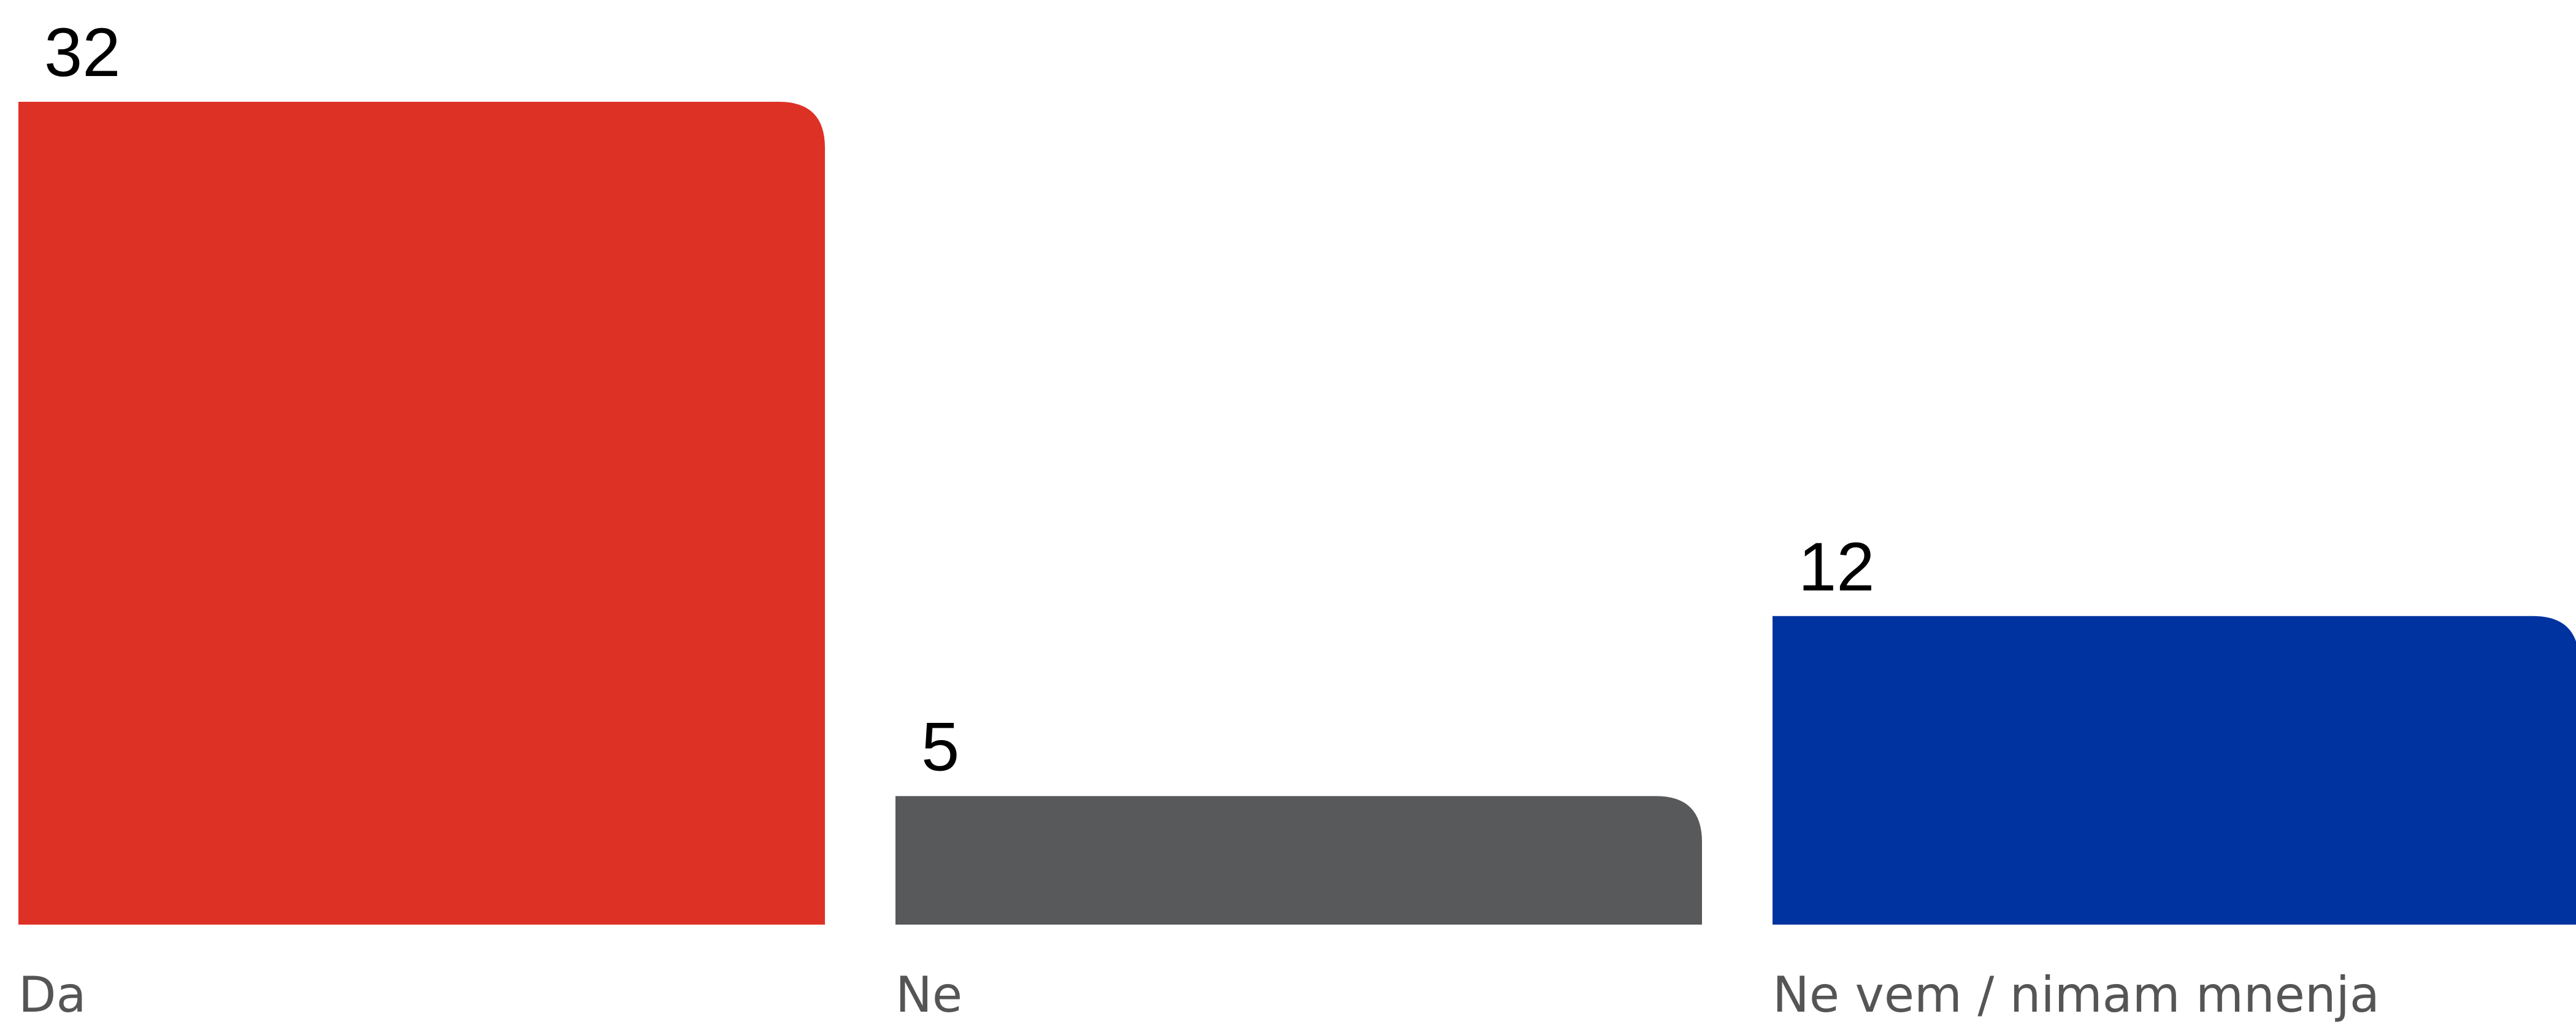 This screenshot has width=2576, height=1027. What do you see at coordinates (2076, 994) in the screenshot?
I see `category-label-ne-vem-nimam-mnenja: Ne vem / nimam mnenja` at bounding box center [2076, 994].